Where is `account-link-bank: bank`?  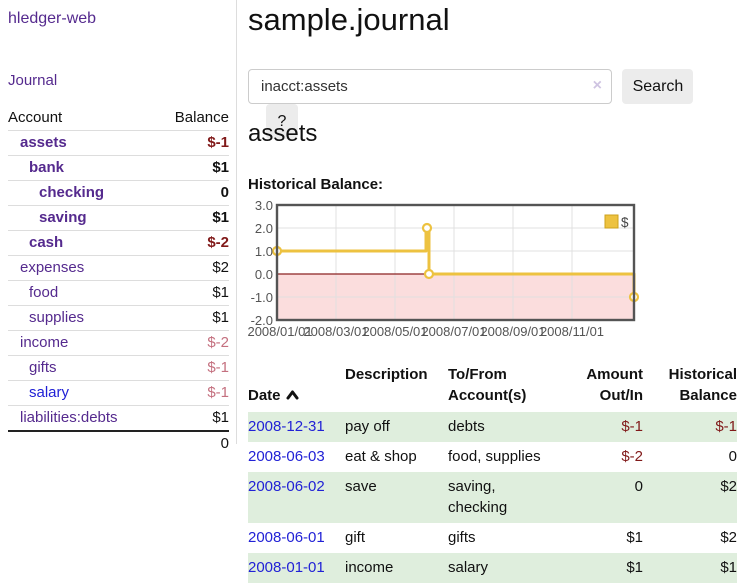
account-link-bank: bank is located at coordinates (47, 167).